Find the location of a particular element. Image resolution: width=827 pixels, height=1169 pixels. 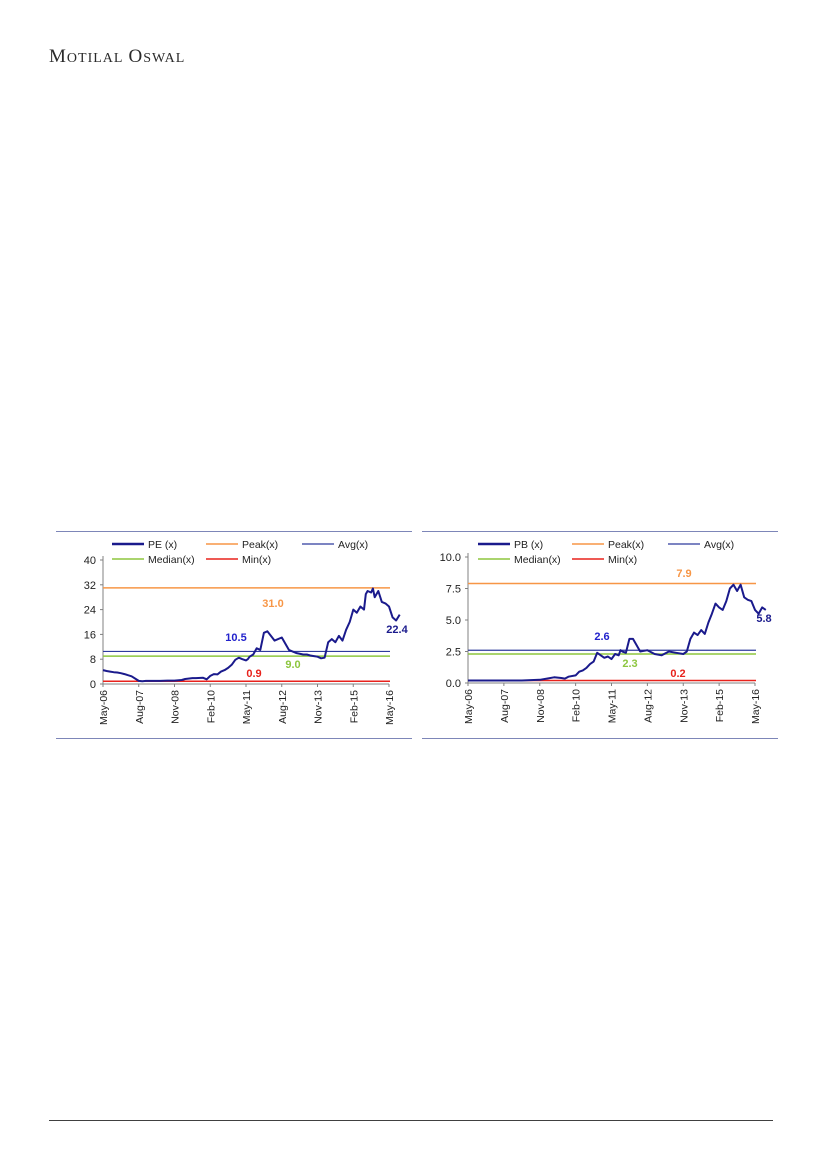

pe-last-annotation: 22.4 is located at coordinates (397, 630).